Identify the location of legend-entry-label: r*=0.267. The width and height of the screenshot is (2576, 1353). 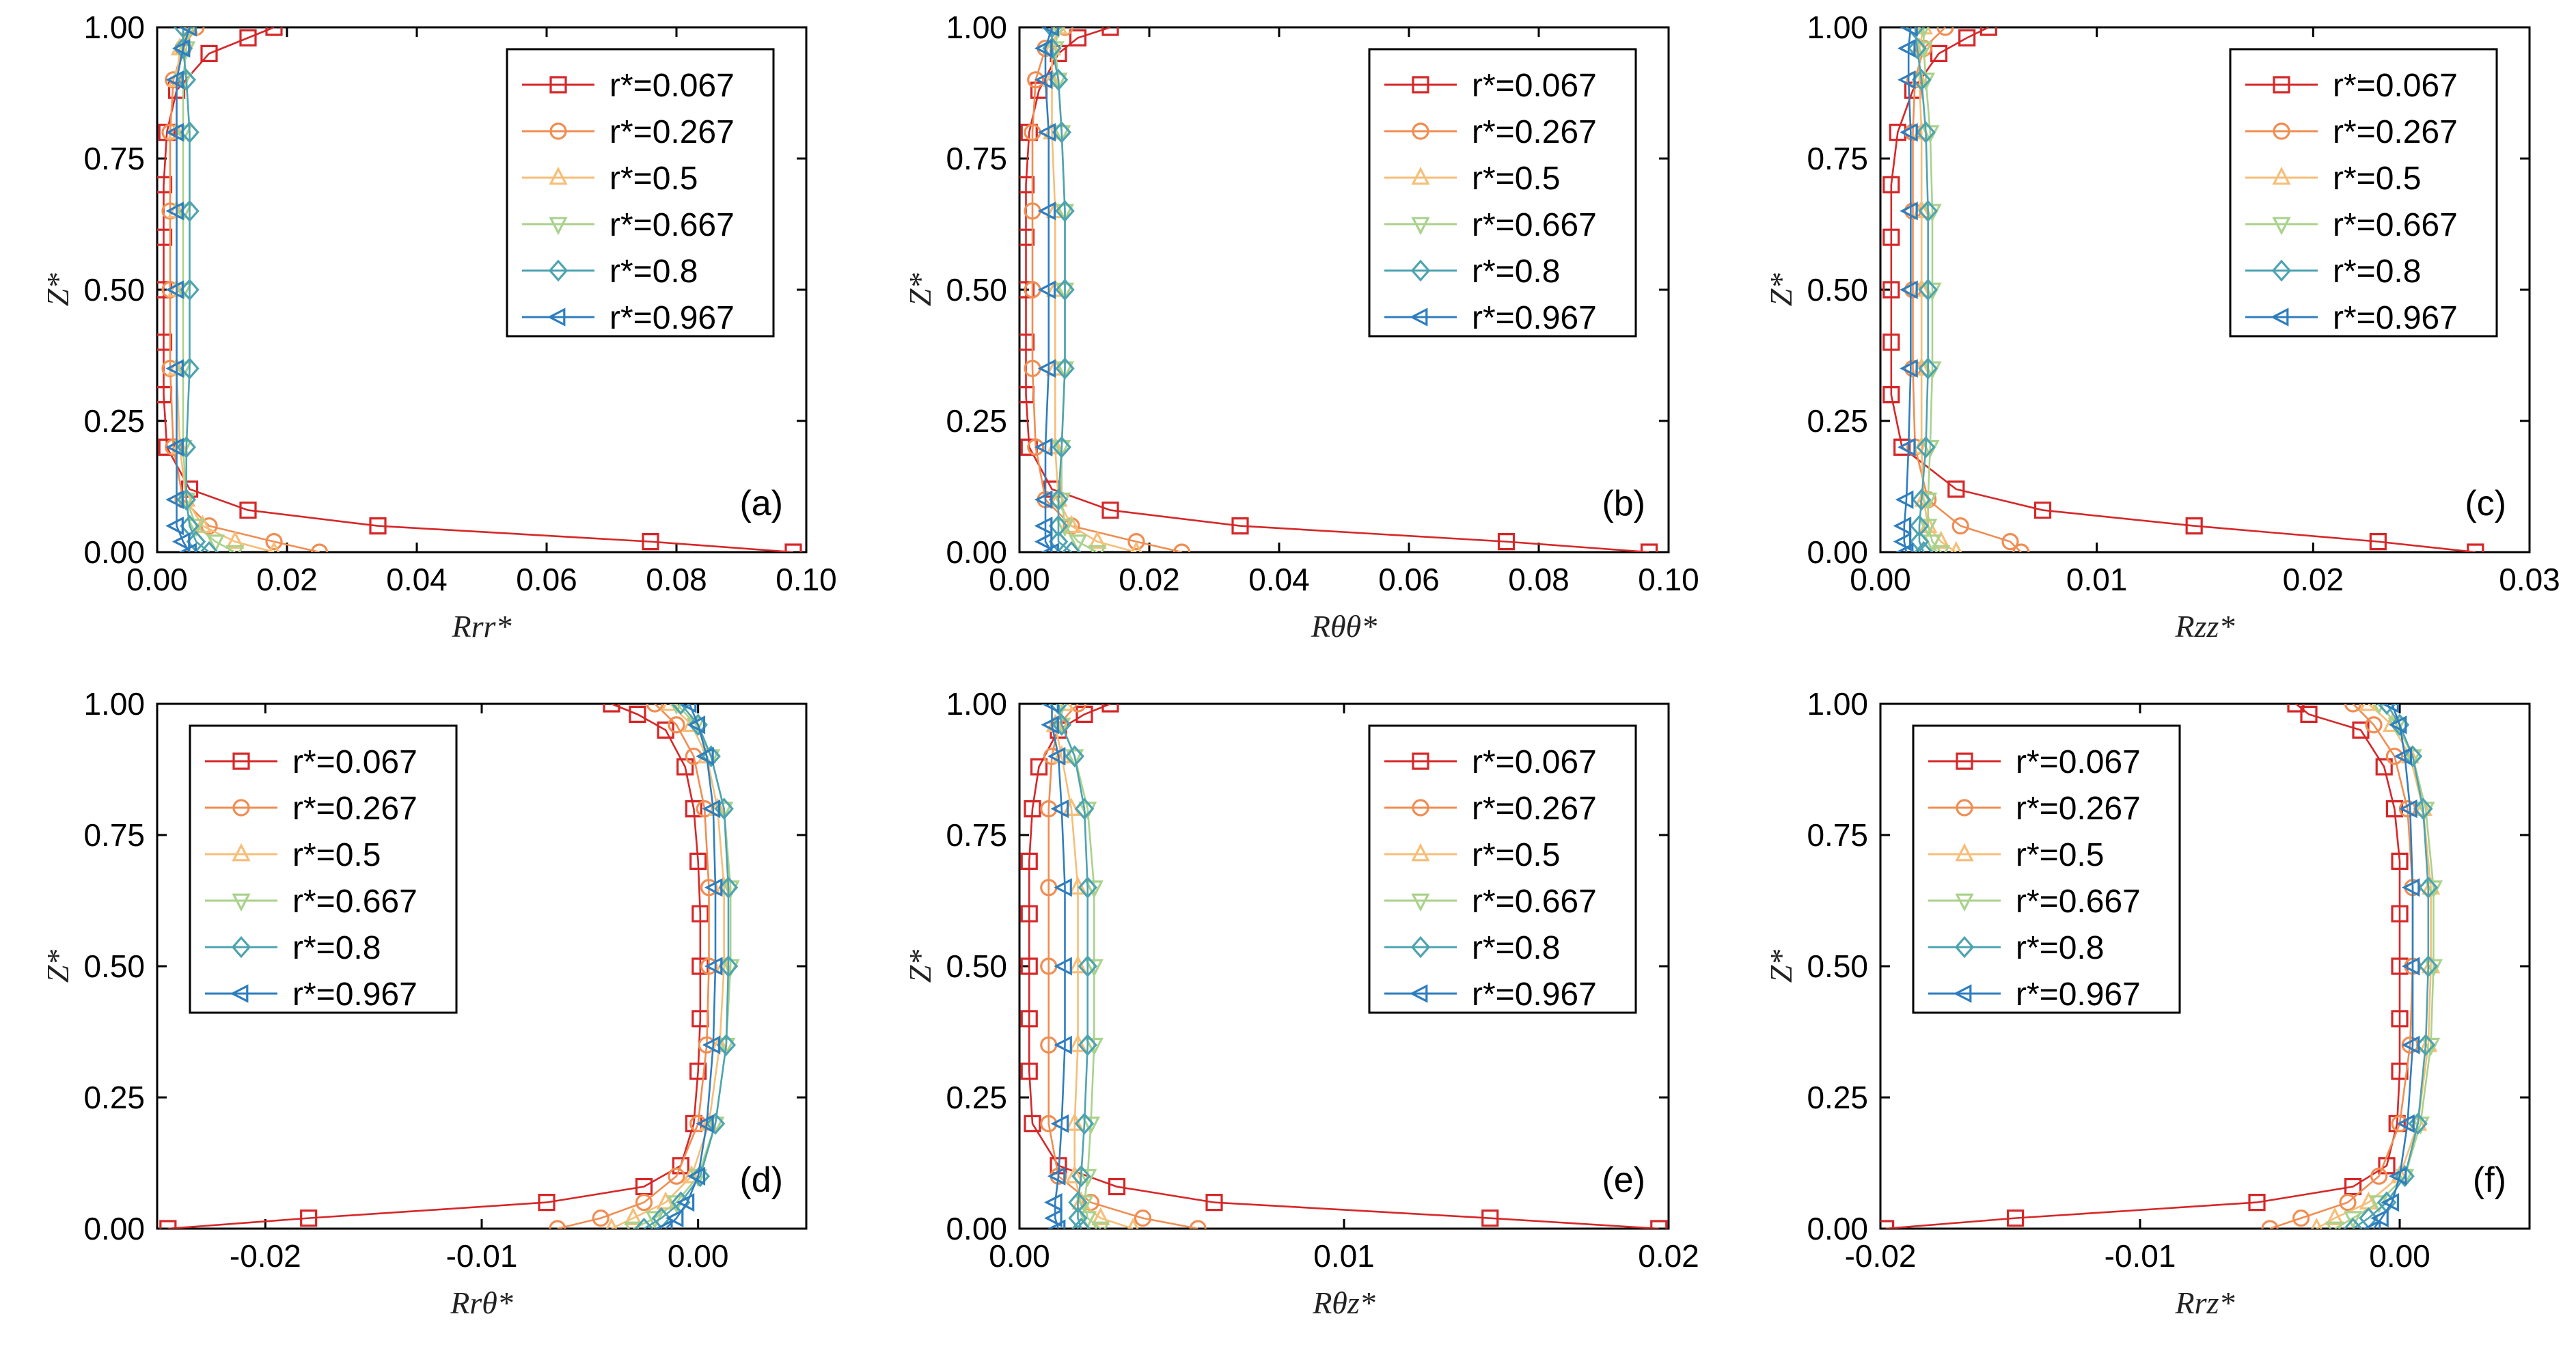
(1534, 809).